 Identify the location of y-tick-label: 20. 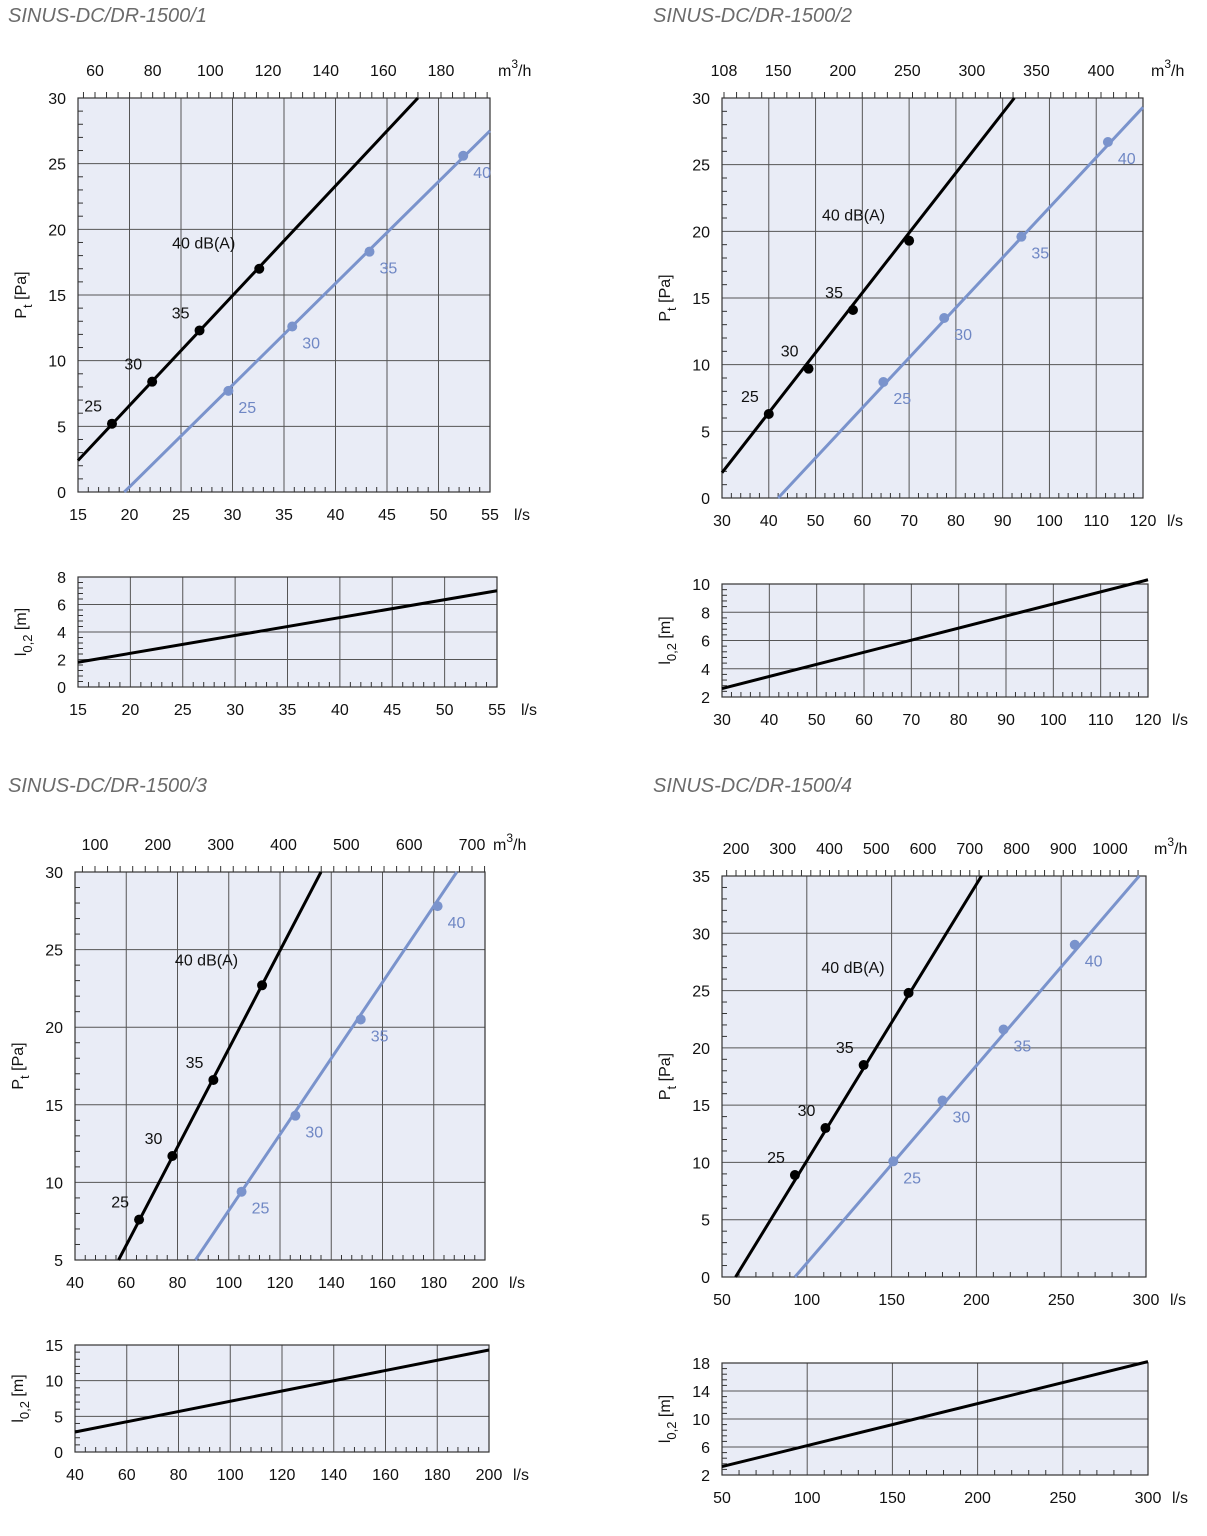
(54, 1028).